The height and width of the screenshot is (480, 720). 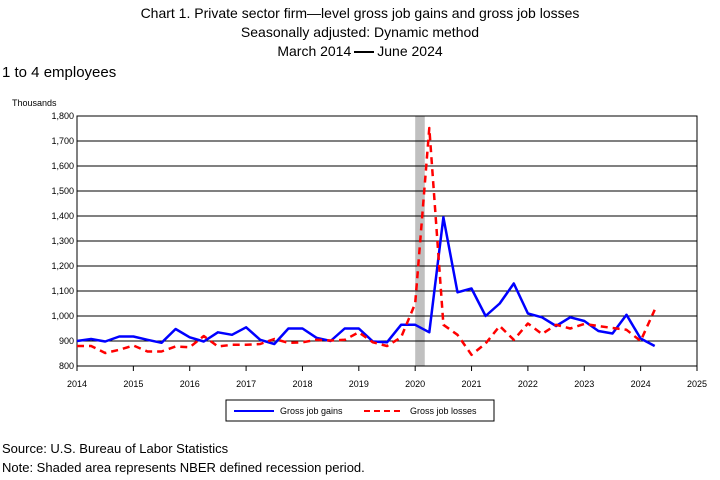 I want to click on y-tick-label: 900, so click(x=66, y=341).